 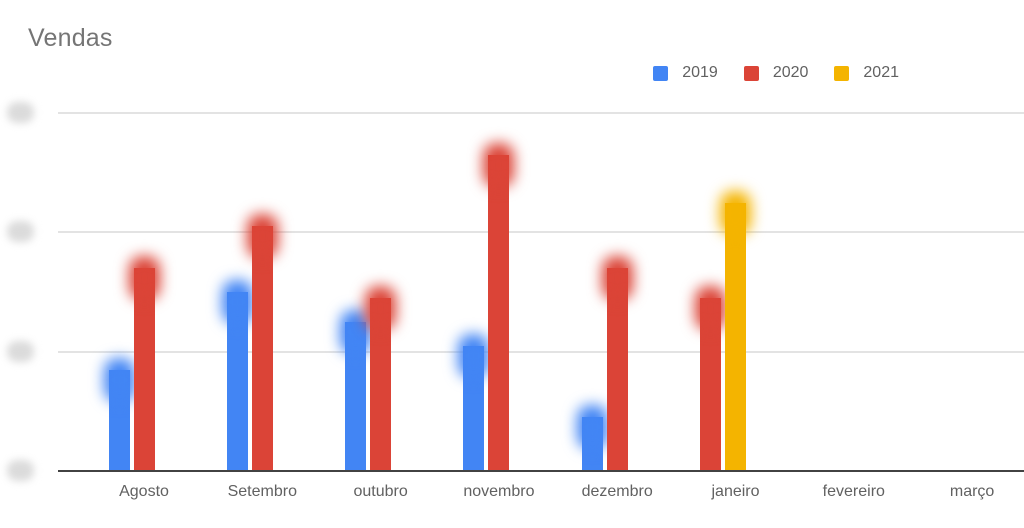 What do you see at coordinates (881, 72) in the screenshot?
I see `legend-label: 2021` at bounding box center [881, 72].